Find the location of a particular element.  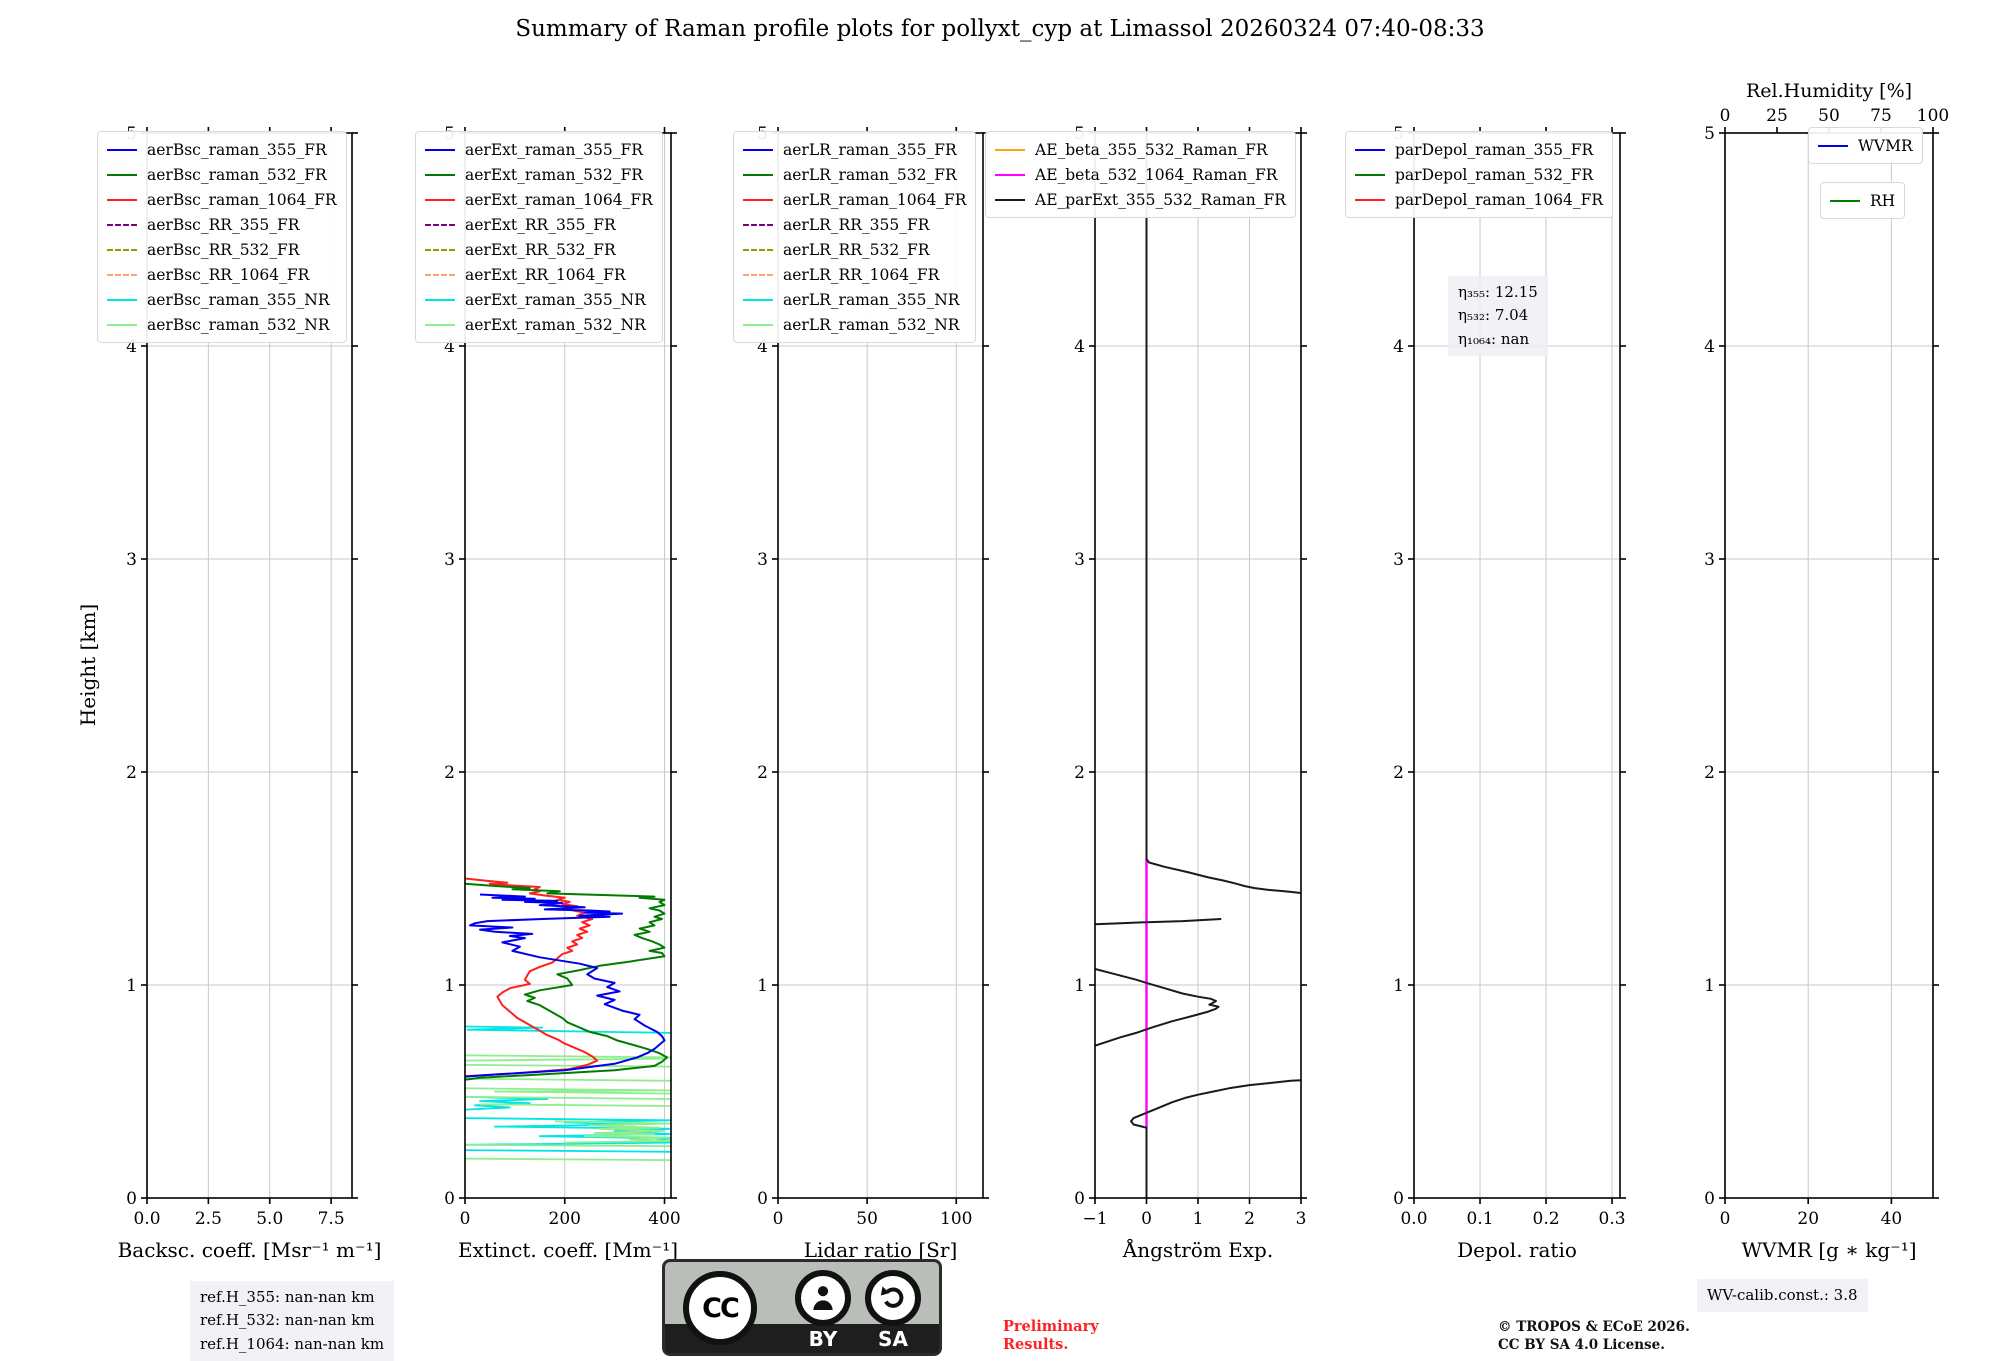

legend-label: aerBsc_raman_532_FR is located at coordinates (237, 174).